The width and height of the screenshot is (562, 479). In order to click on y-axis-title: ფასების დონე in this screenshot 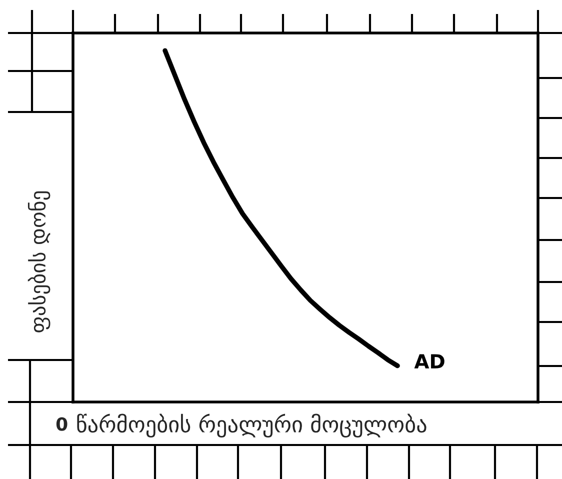, I will do `click(39, 261)`.